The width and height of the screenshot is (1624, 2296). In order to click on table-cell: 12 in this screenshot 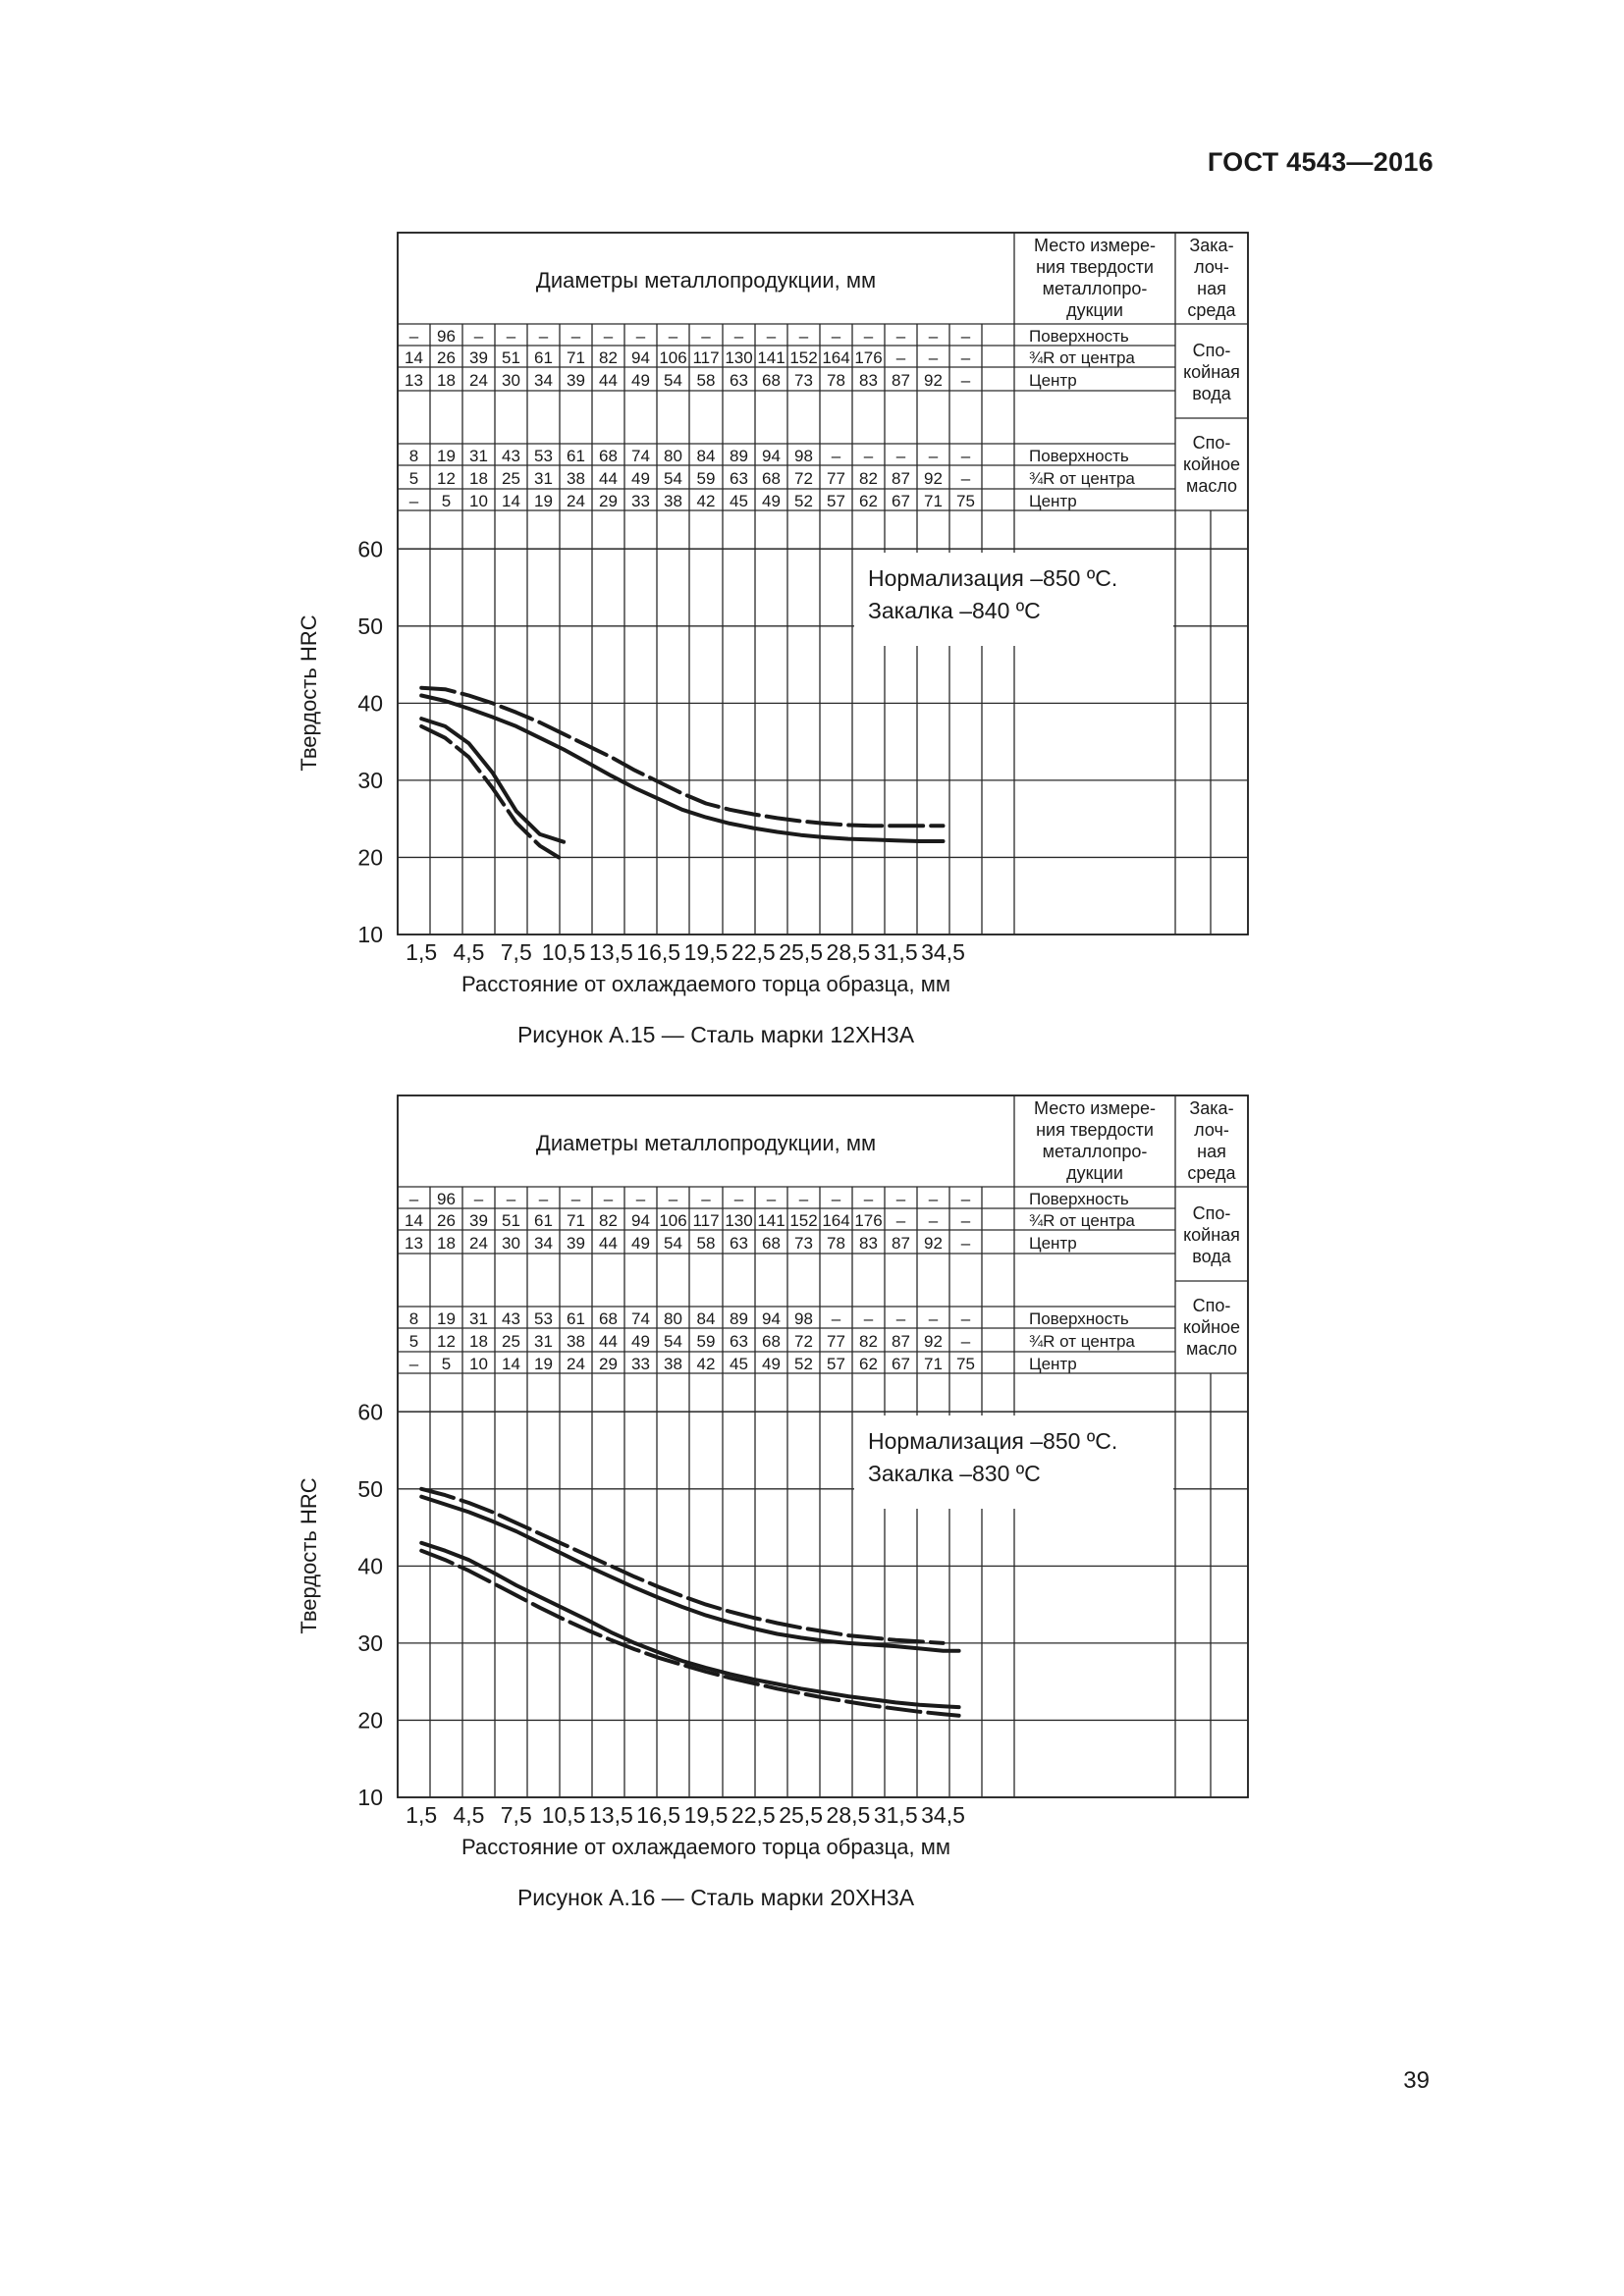, I will do `click(446, 478)`.